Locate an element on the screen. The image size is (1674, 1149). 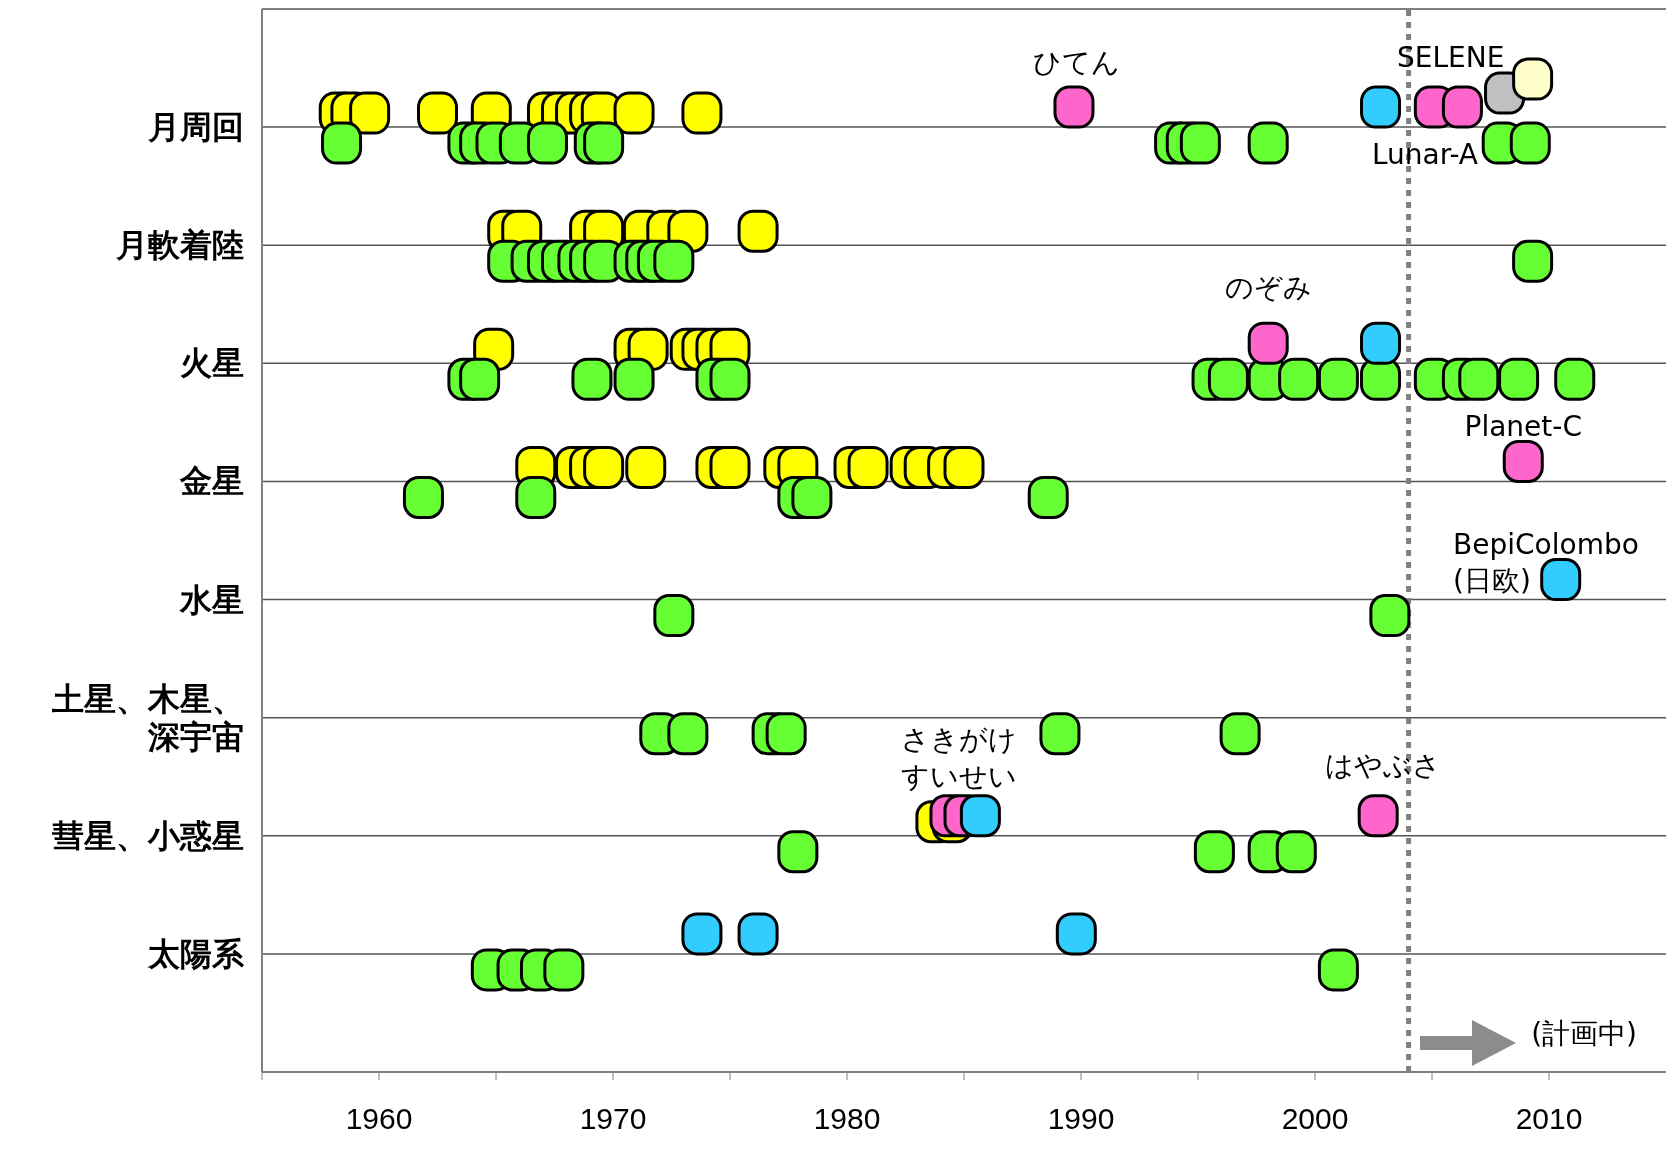
annotation: のぞみ is located at coordinates (1268, 287).